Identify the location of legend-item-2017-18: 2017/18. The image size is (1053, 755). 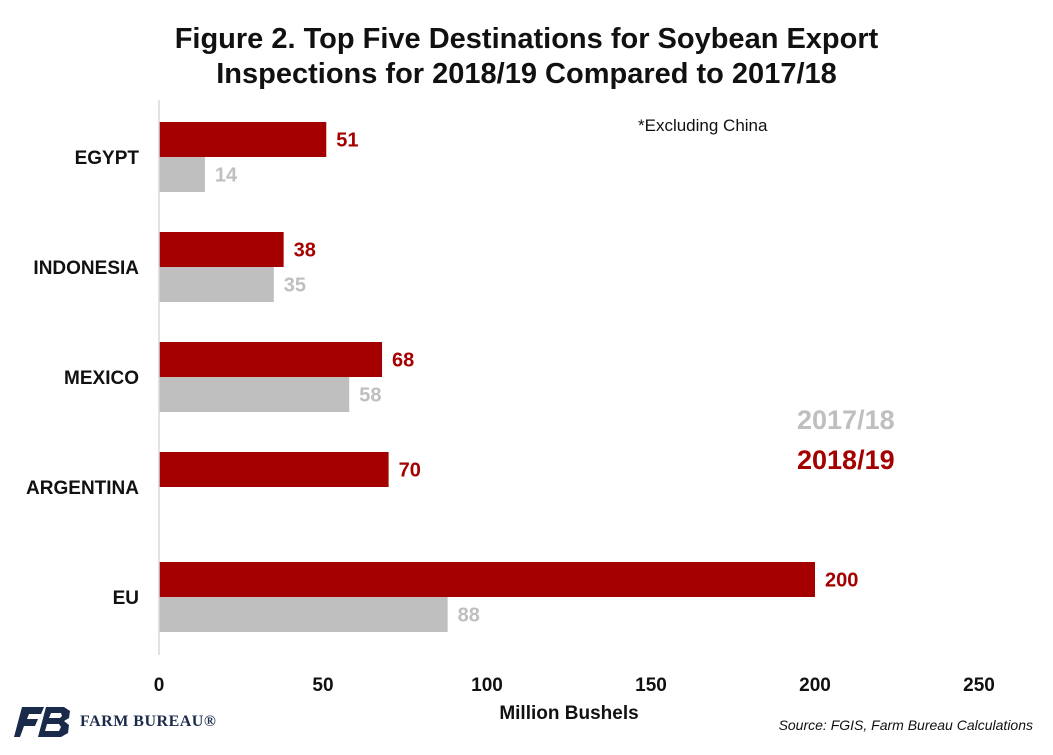
(846, 420).